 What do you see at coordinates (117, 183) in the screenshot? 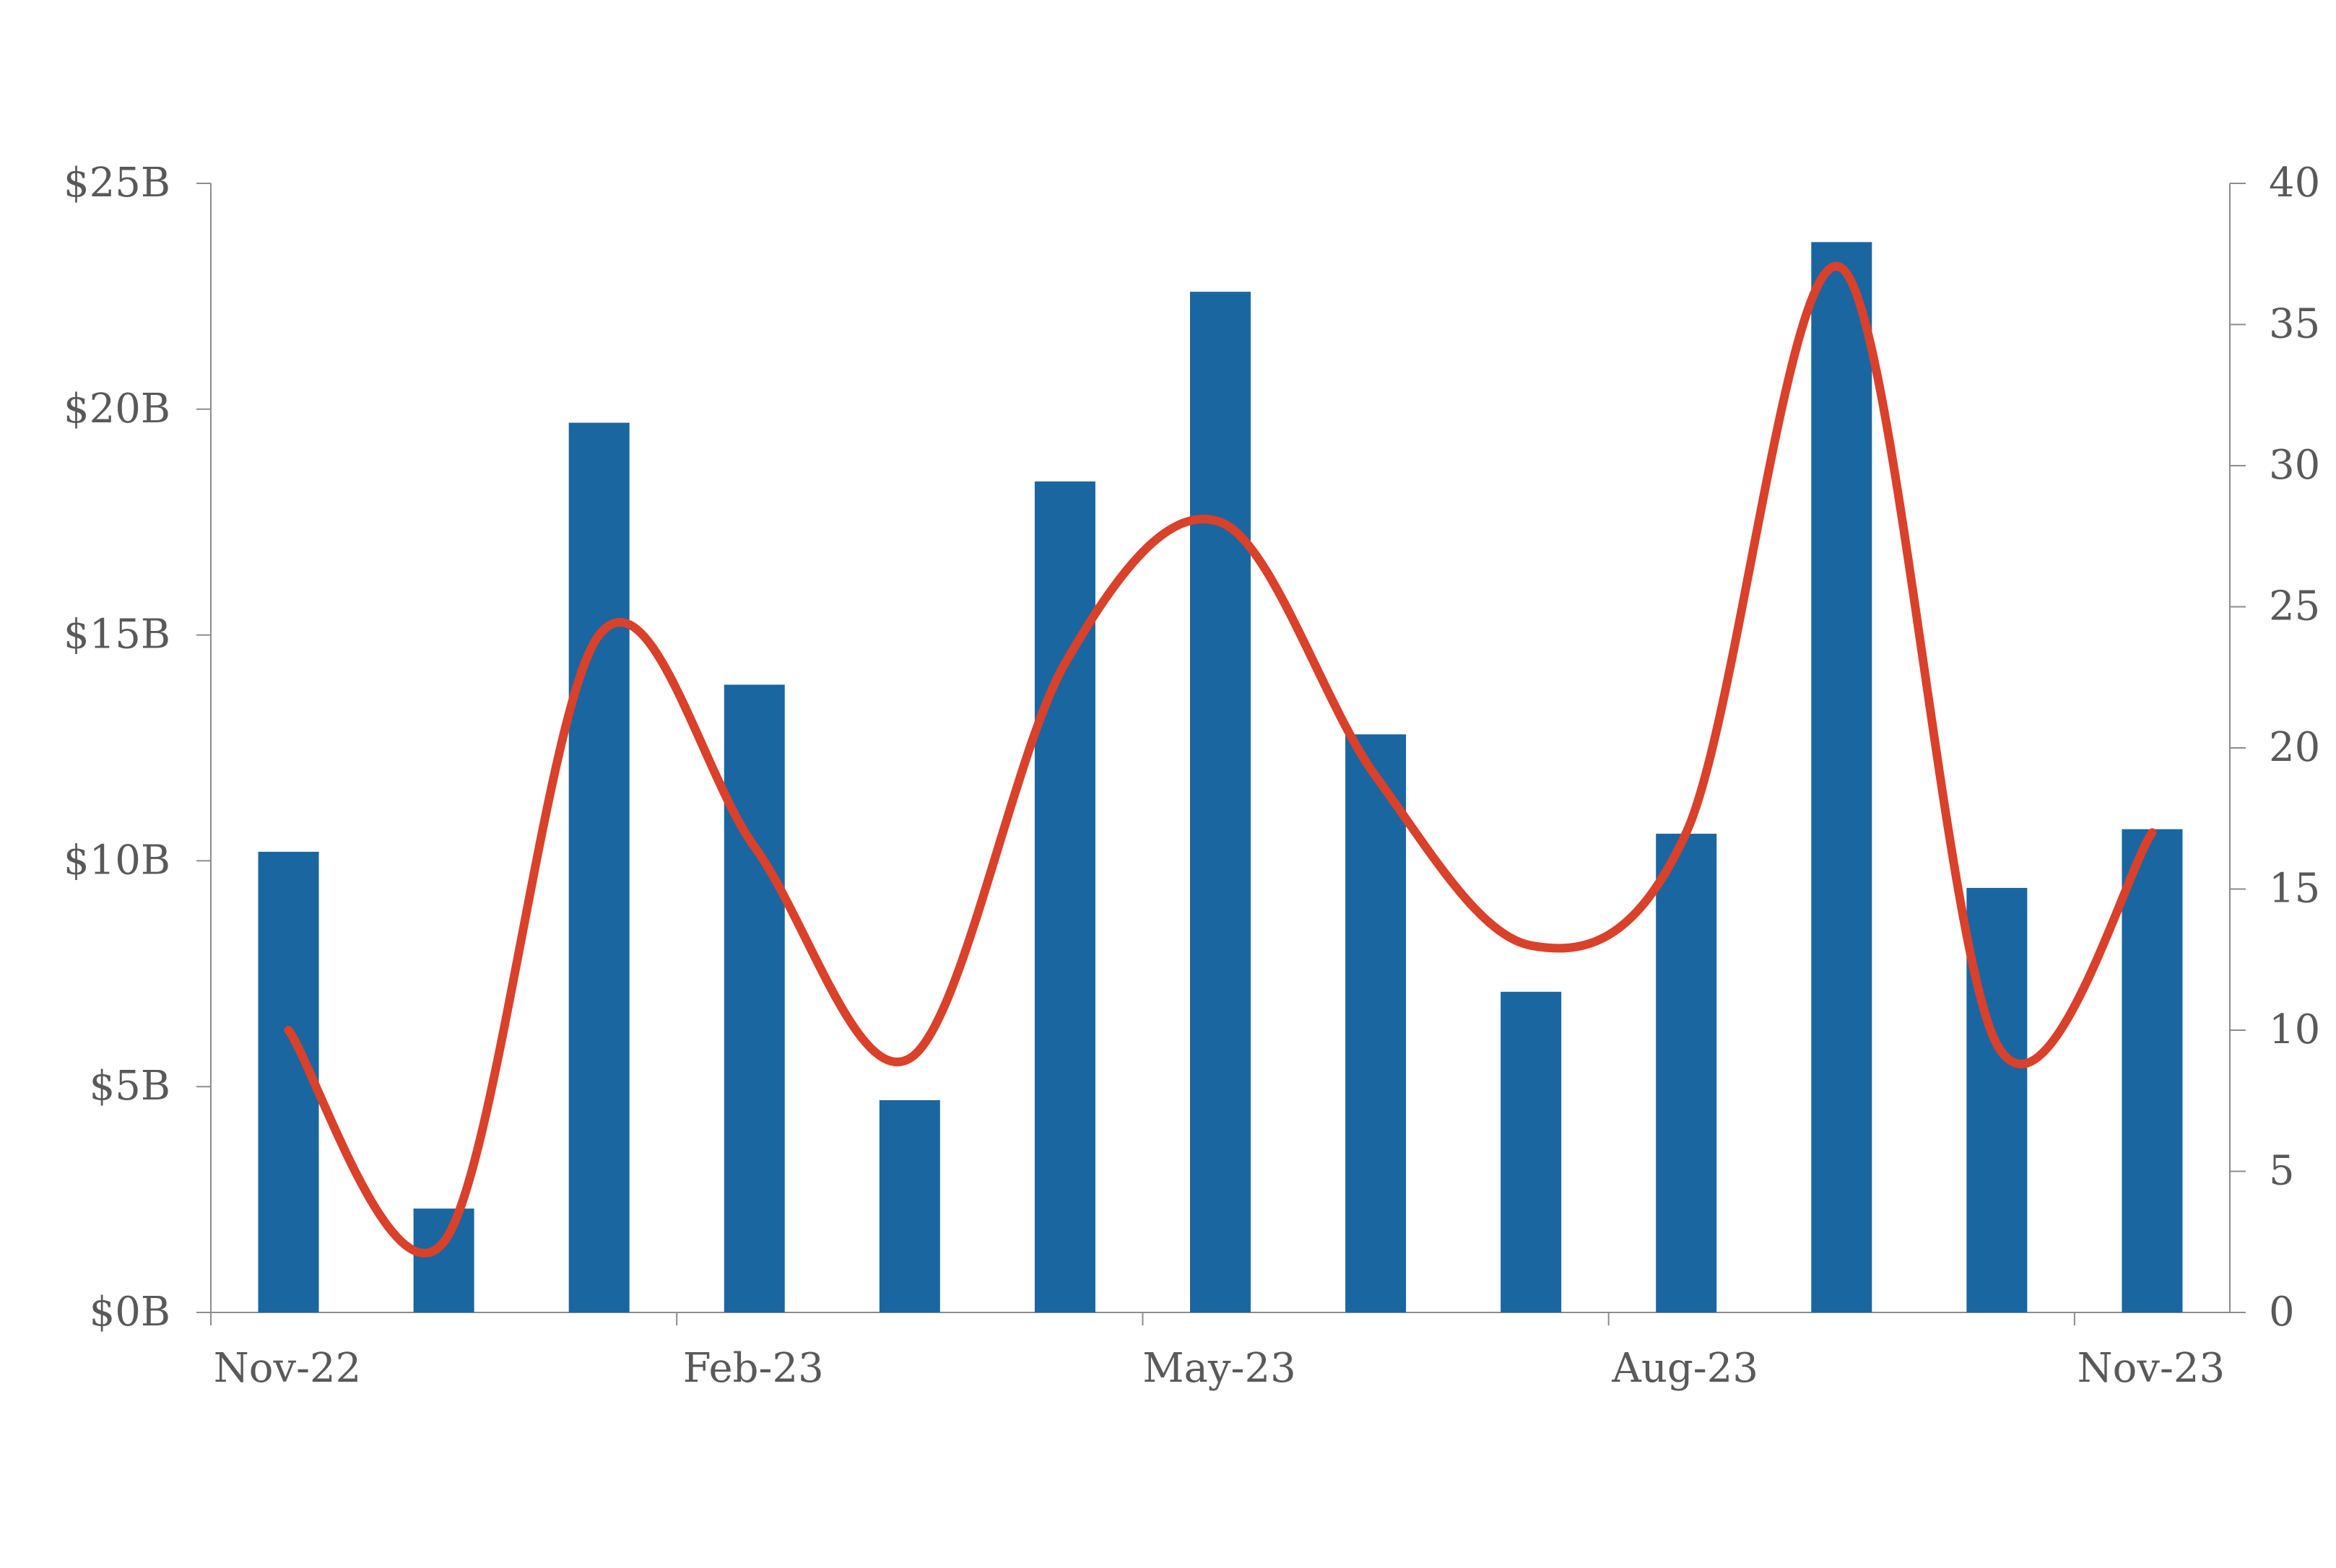
I see `y-left-tick-label: $25B` at bounding box center [117, 183].